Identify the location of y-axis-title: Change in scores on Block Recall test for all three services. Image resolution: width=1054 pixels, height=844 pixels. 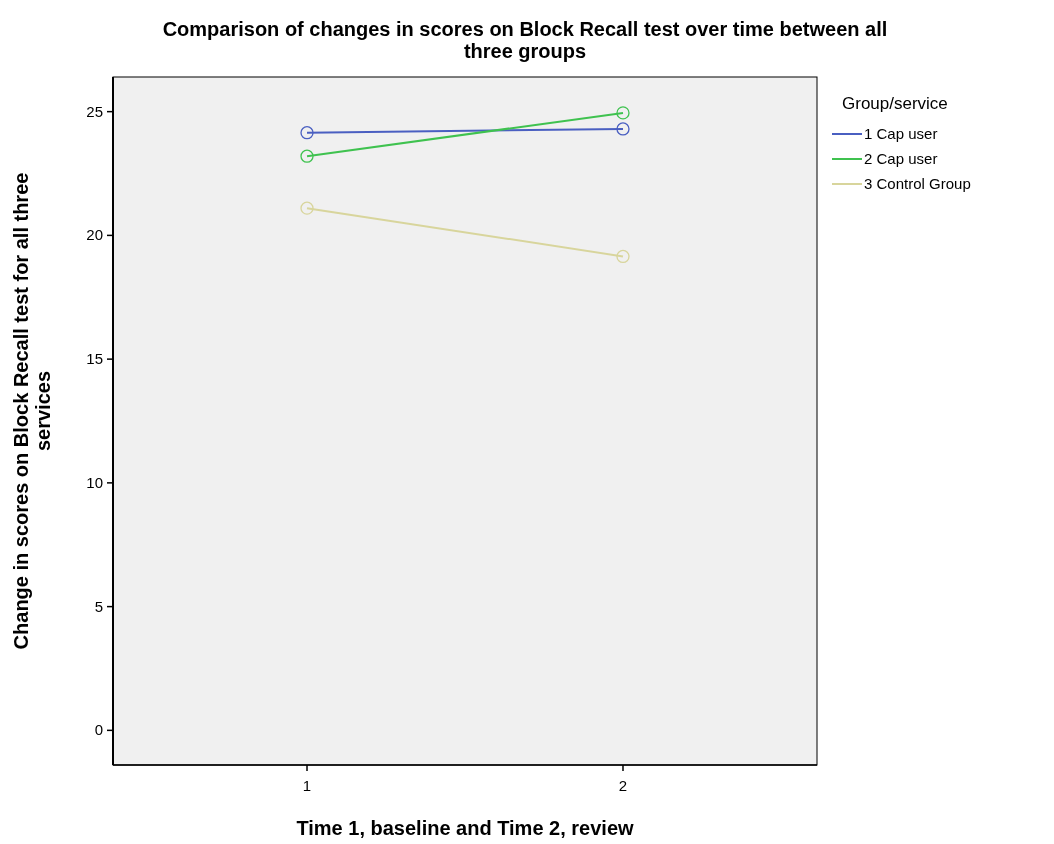
(32, 411).